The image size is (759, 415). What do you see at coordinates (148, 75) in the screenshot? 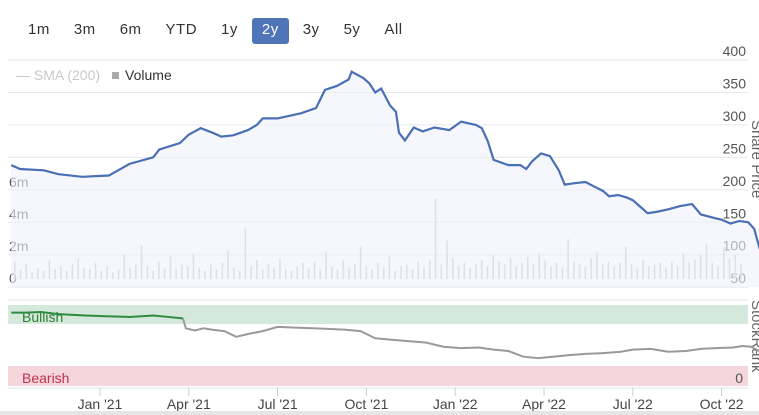
I see `legend-volume: Volume` at bounding box center [148, 75].